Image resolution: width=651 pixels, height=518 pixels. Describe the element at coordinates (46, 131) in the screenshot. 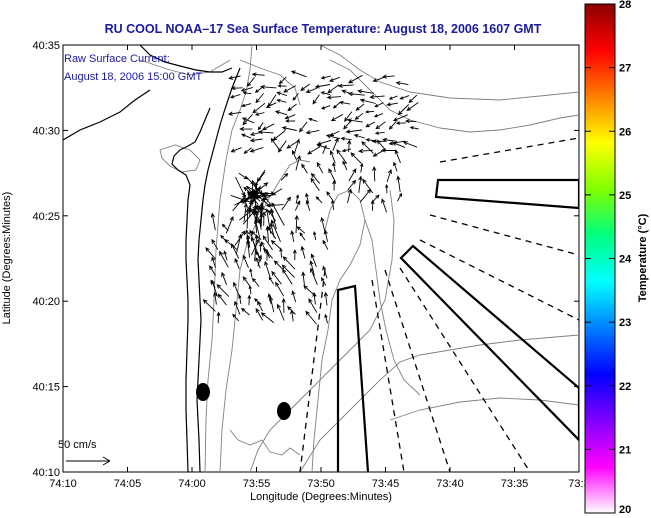

I see `y-tick-label: 40:30` at that location.